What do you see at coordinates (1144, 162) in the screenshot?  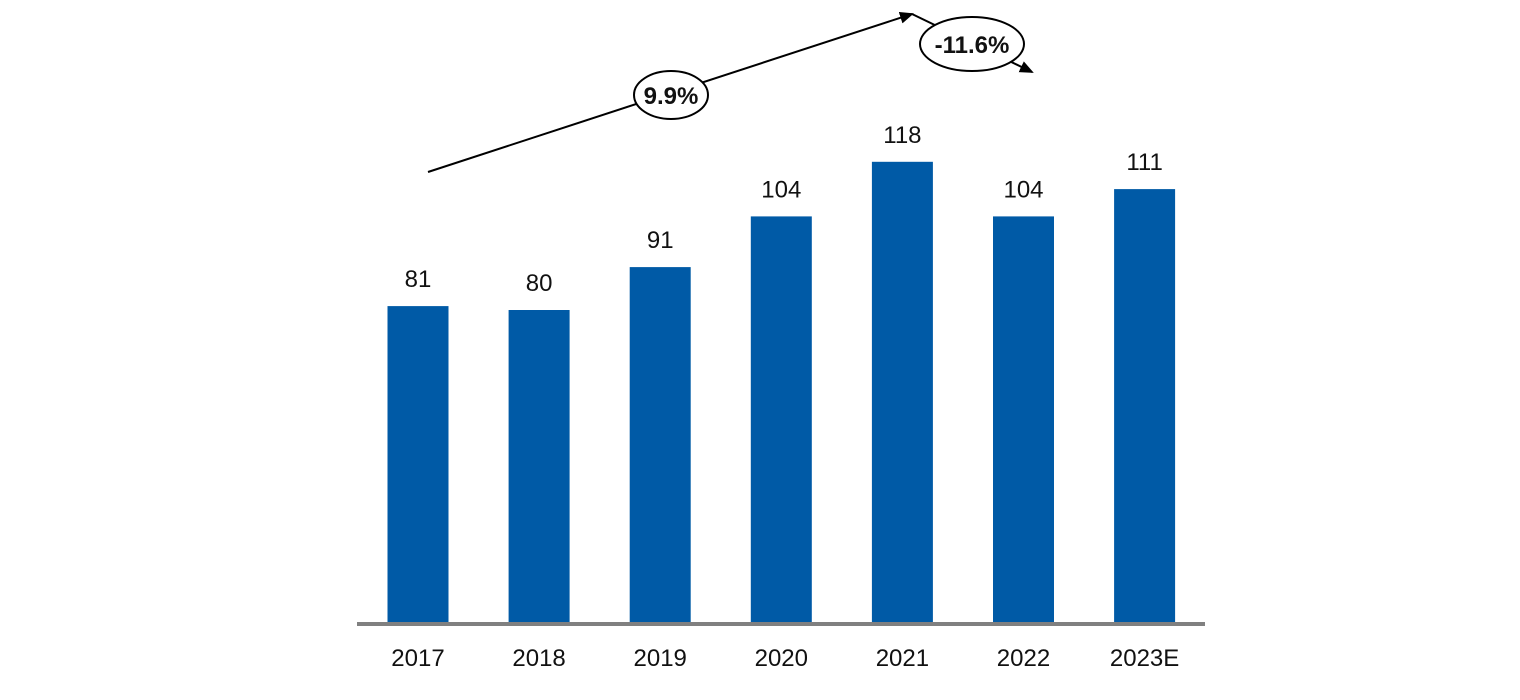 I see `data-label-2023E: 111` at bounding box center [1144, 162].